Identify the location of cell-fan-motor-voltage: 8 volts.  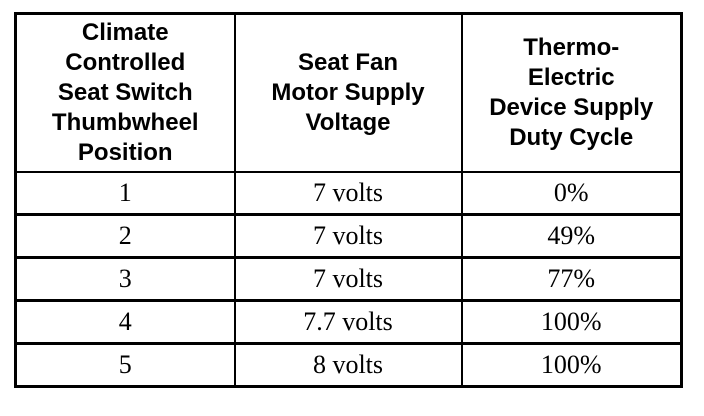
(348, 365).